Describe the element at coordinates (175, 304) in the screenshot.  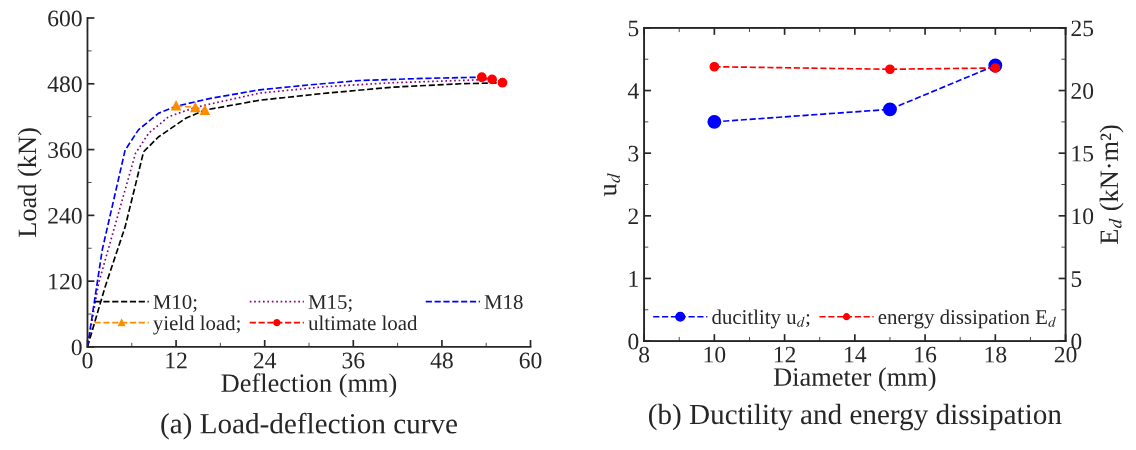
I see `legend-label: M10;` at that location.